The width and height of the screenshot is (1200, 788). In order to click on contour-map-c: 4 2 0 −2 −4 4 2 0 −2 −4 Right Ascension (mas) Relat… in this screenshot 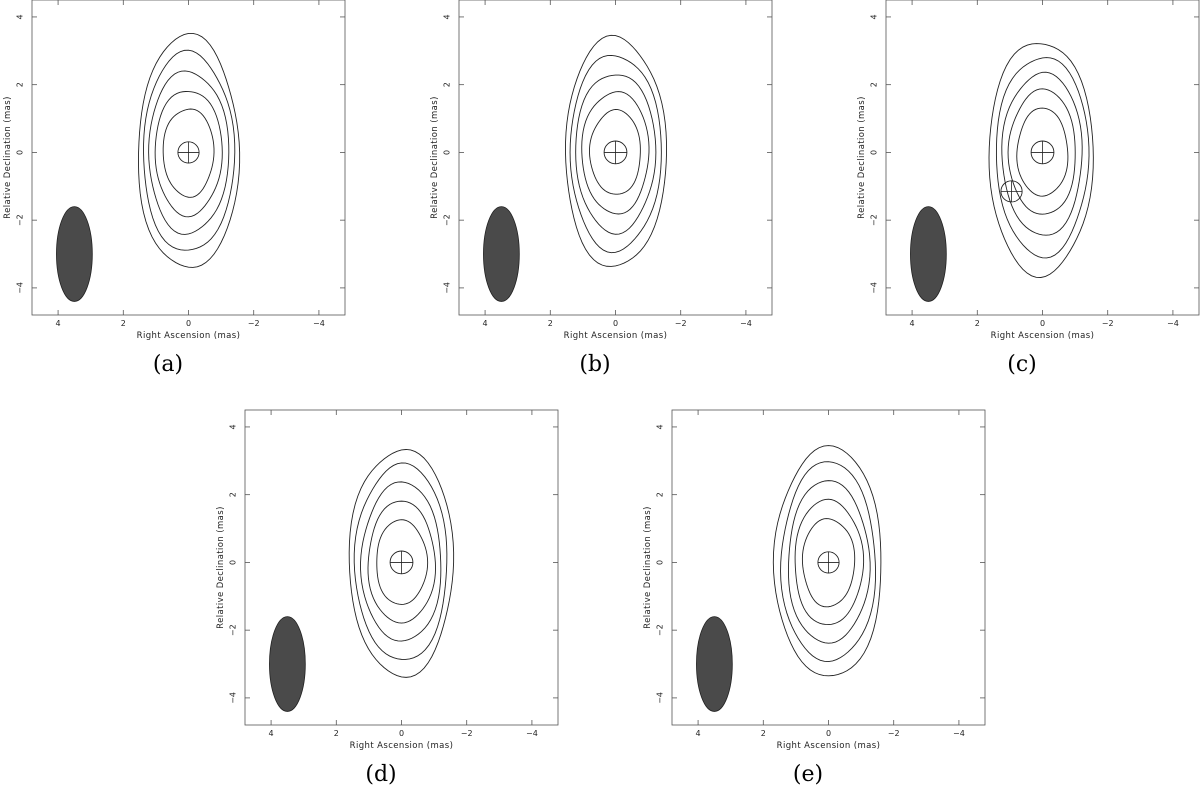, I will do `click(1028, 170)`.